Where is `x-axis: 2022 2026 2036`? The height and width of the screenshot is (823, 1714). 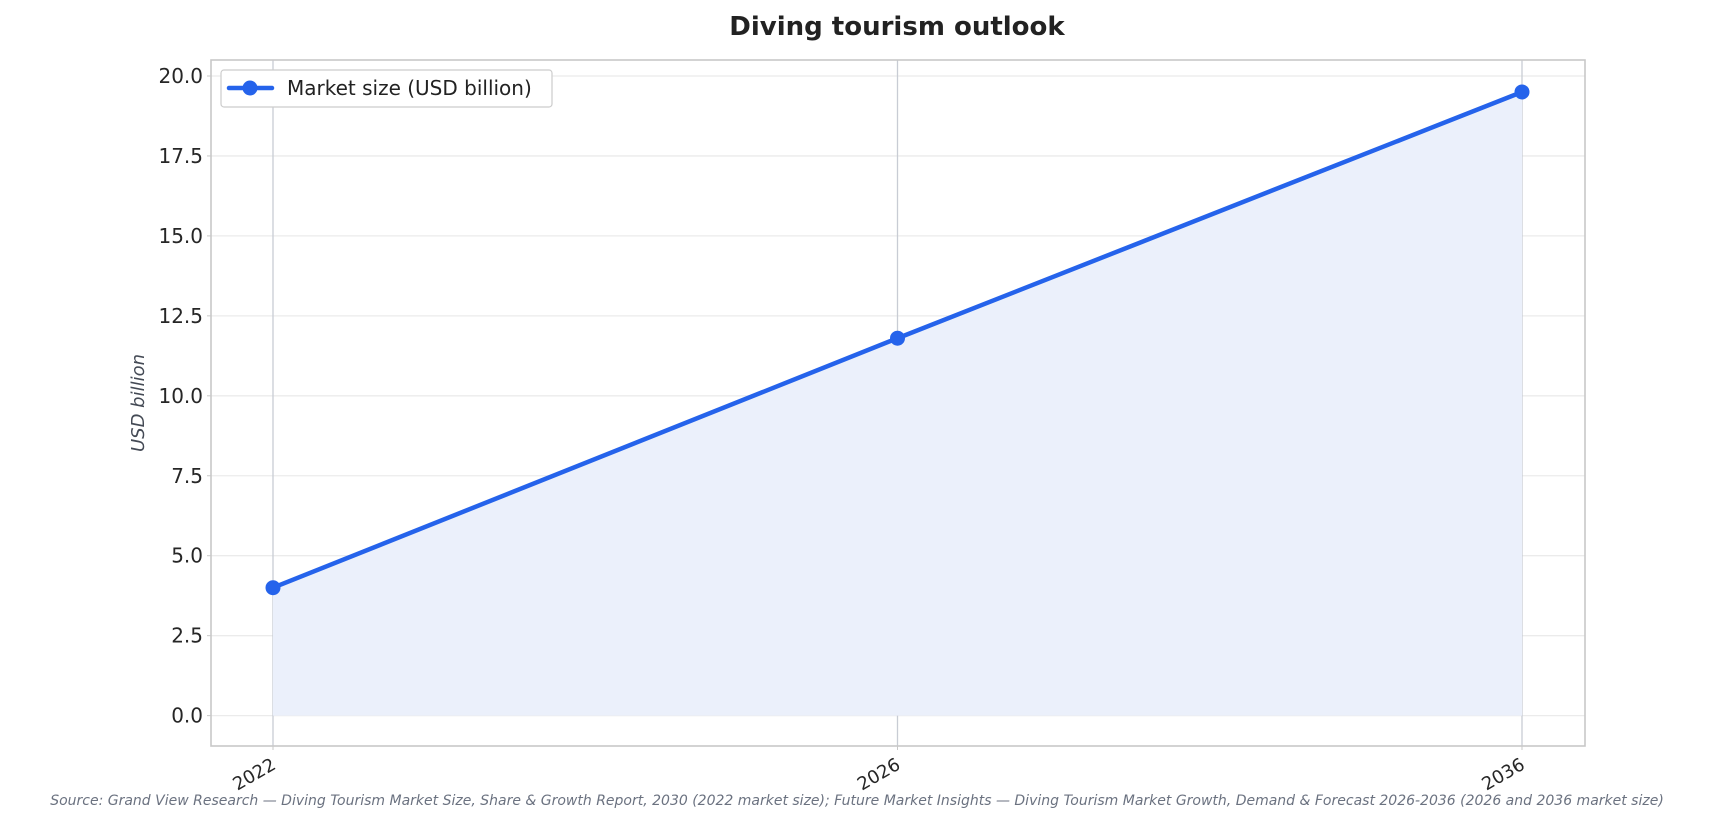
x-axis: 2022 2026 2036 is located at coordinates (879, 770).